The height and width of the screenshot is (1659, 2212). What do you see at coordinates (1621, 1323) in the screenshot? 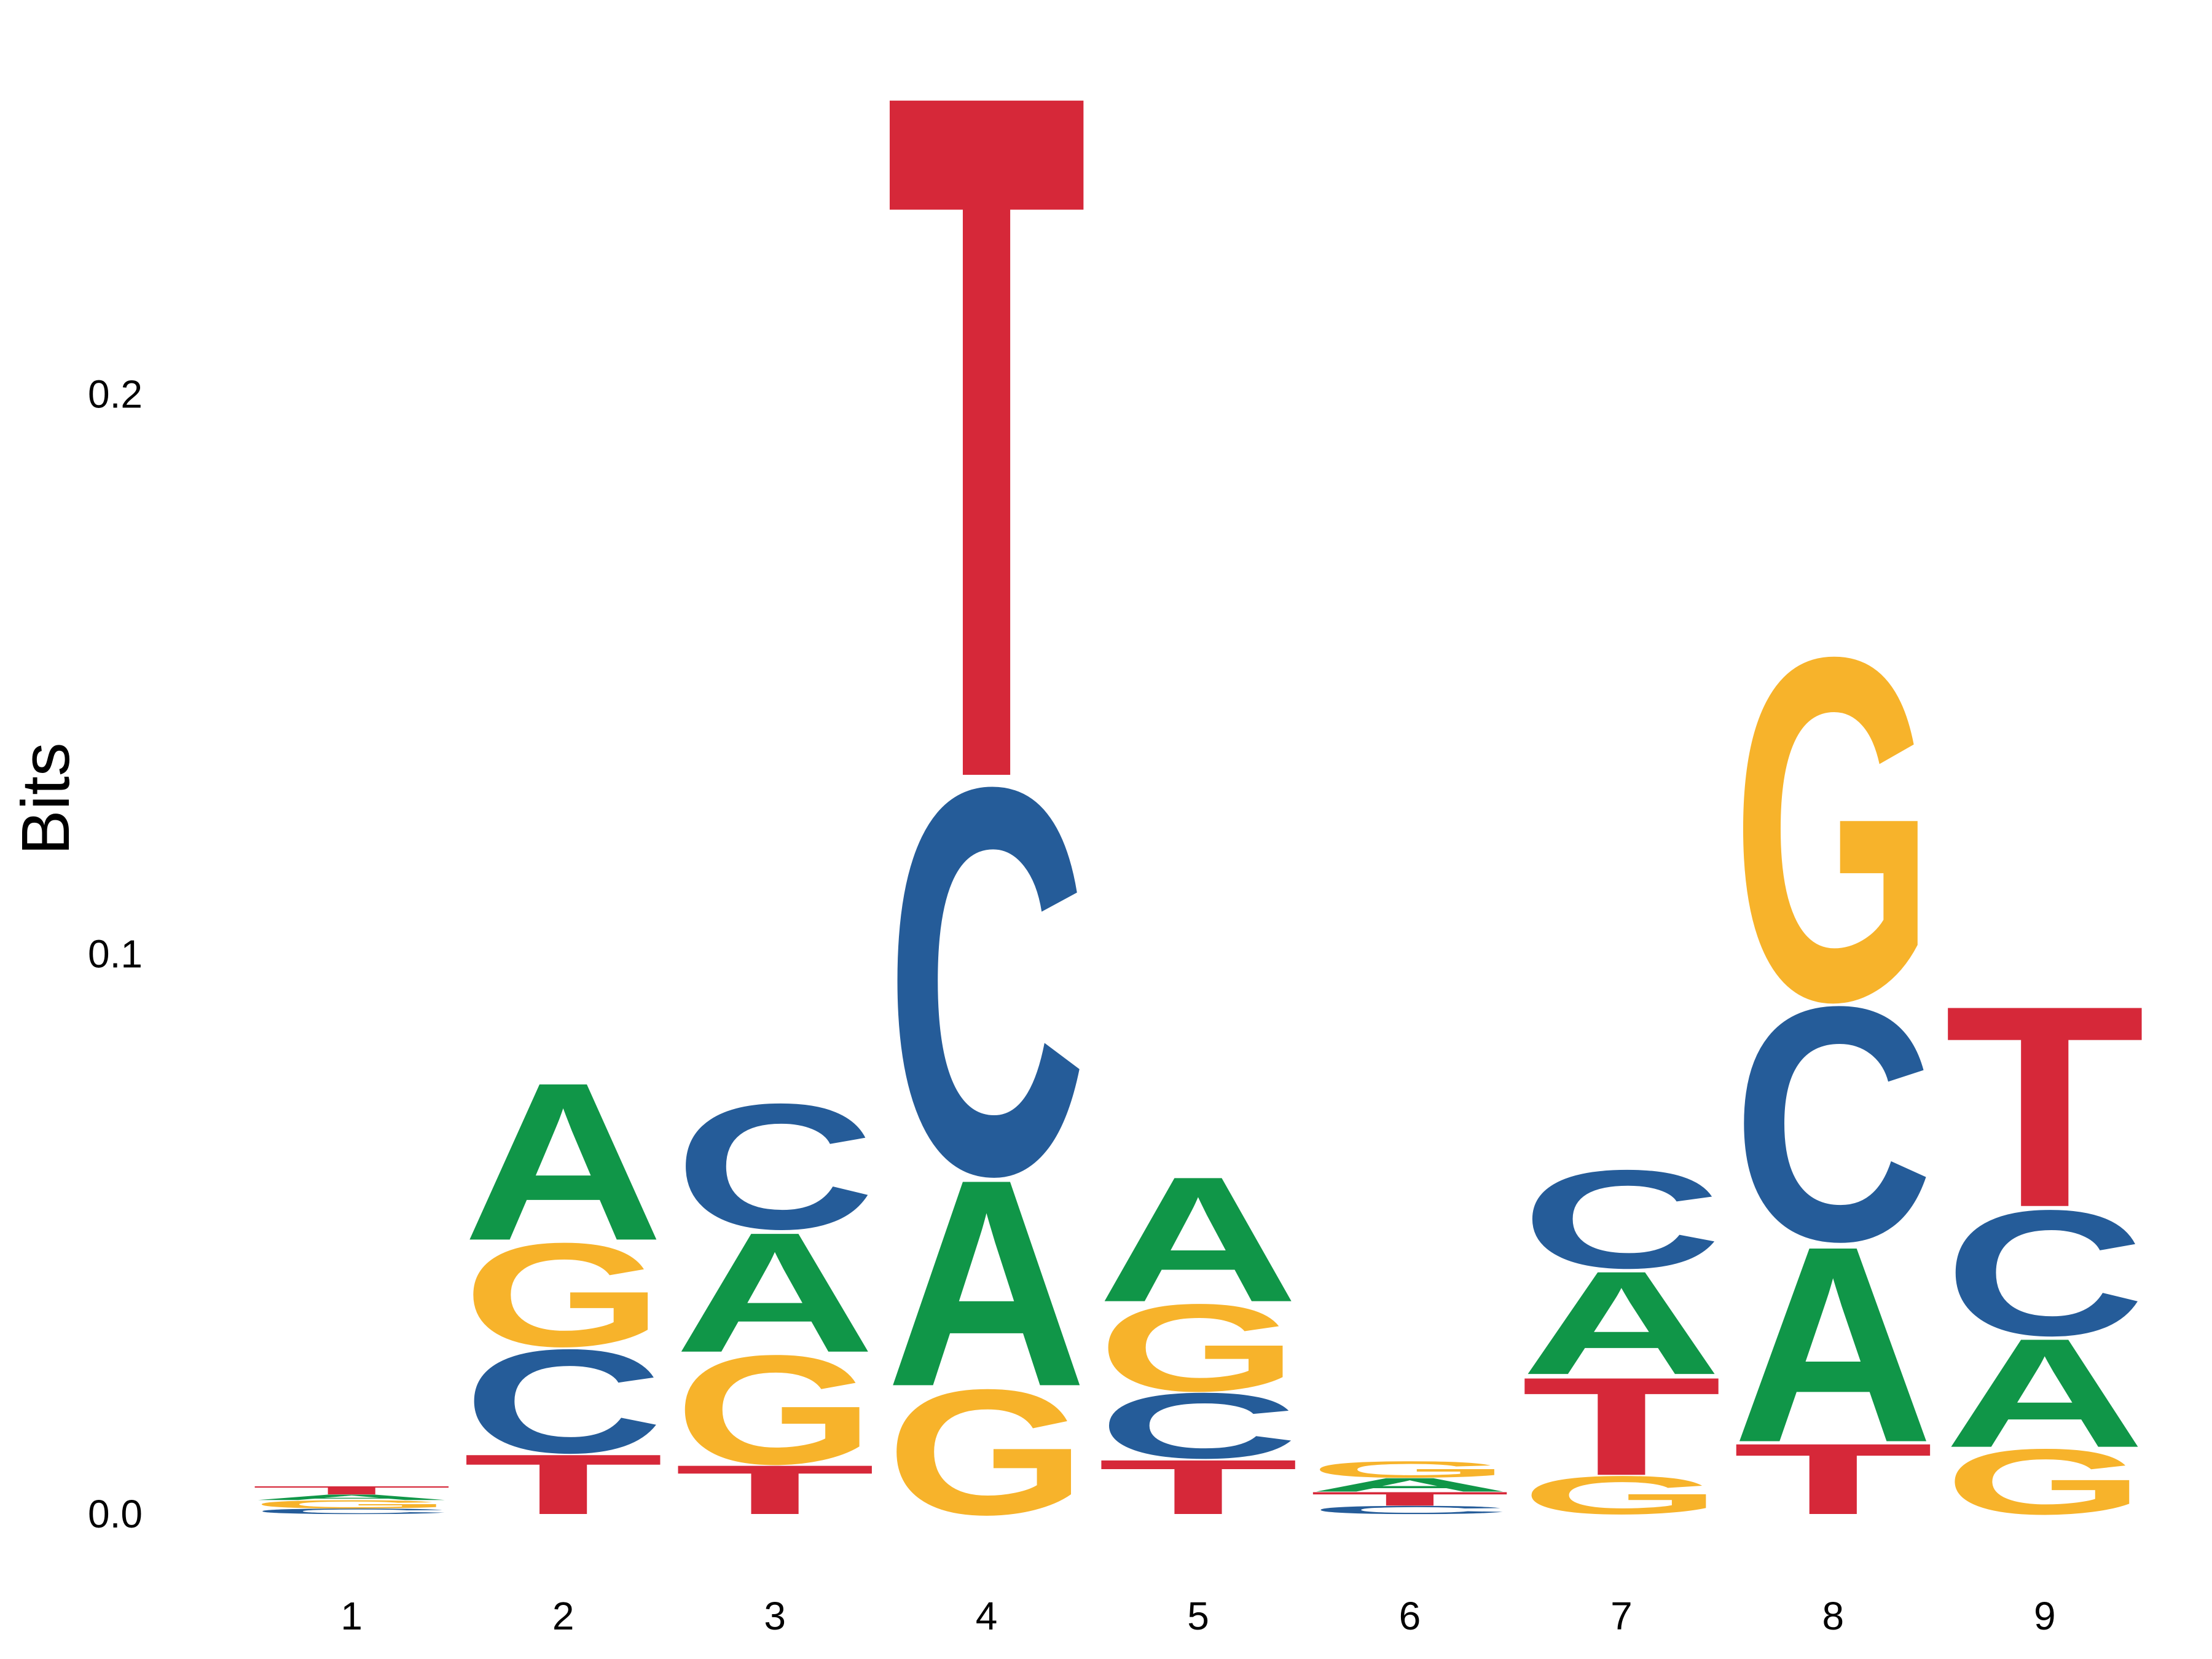
I see `logo-letter-A-pos-7: A` at bounding box center [1621, 1323].